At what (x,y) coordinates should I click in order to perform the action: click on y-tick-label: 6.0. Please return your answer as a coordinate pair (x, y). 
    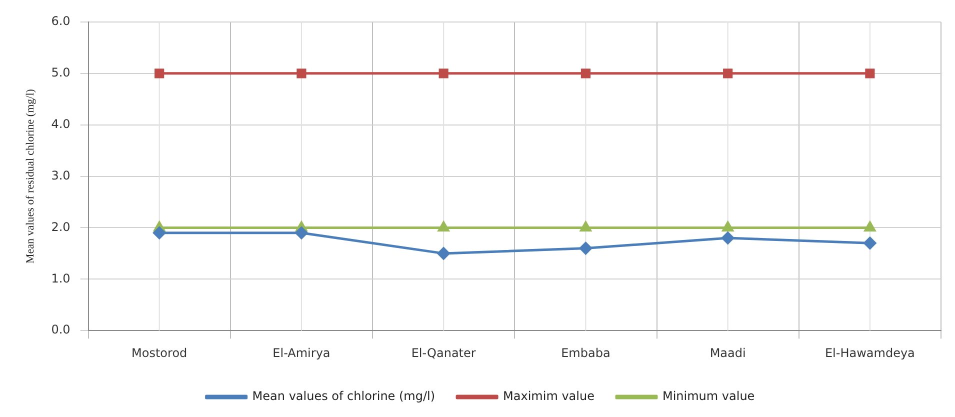
    Looking at the image, I should click on (60, 21).